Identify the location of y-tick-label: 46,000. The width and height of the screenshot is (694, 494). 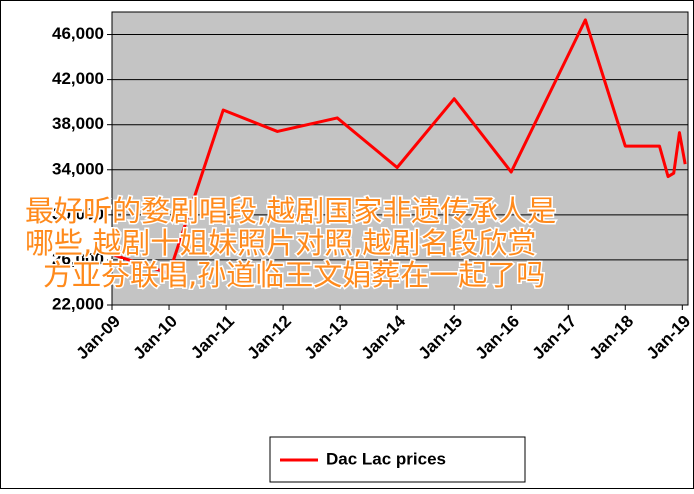
(78, 33).